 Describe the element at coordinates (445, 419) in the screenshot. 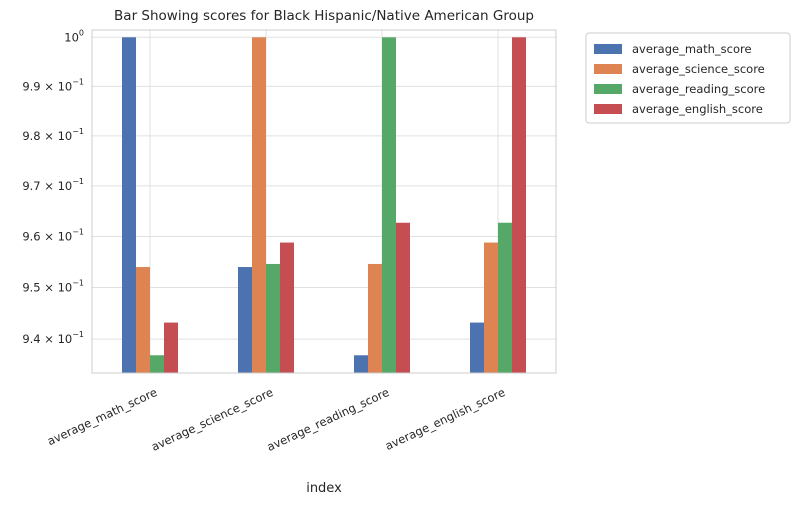

I see `x-tick-label: average_english_score` at that location.